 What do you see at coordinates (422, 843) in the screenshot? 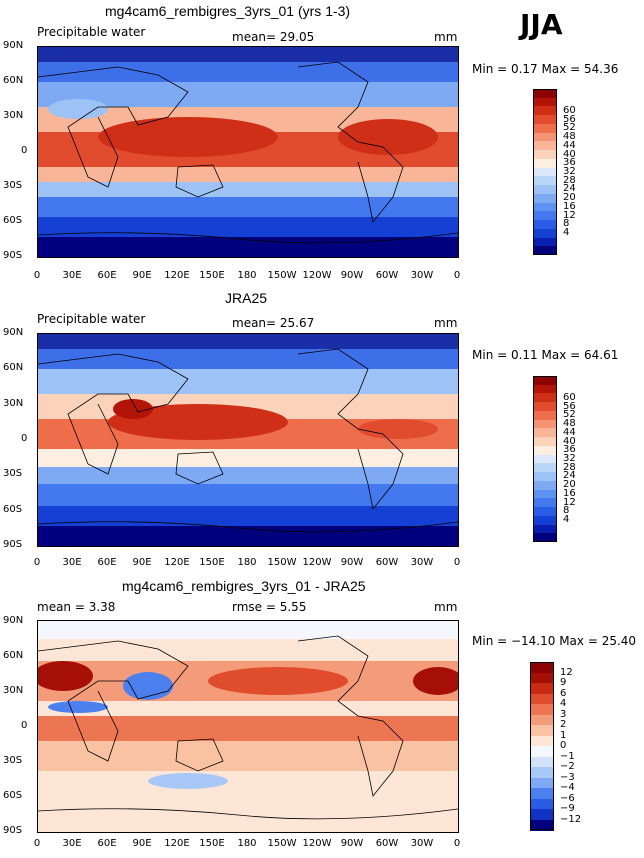
I see `x-tick-label: 30W` at bounding box center [422, 843].